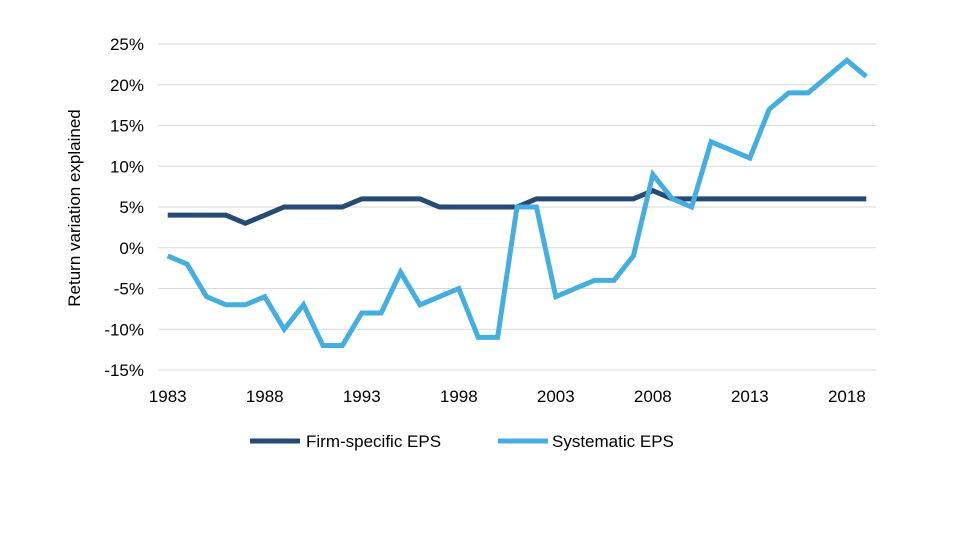  What do you see at coordinates (847, 396) in the screenshot?
I see `x-tick-label: 2018` at bounding box center [847, 396].